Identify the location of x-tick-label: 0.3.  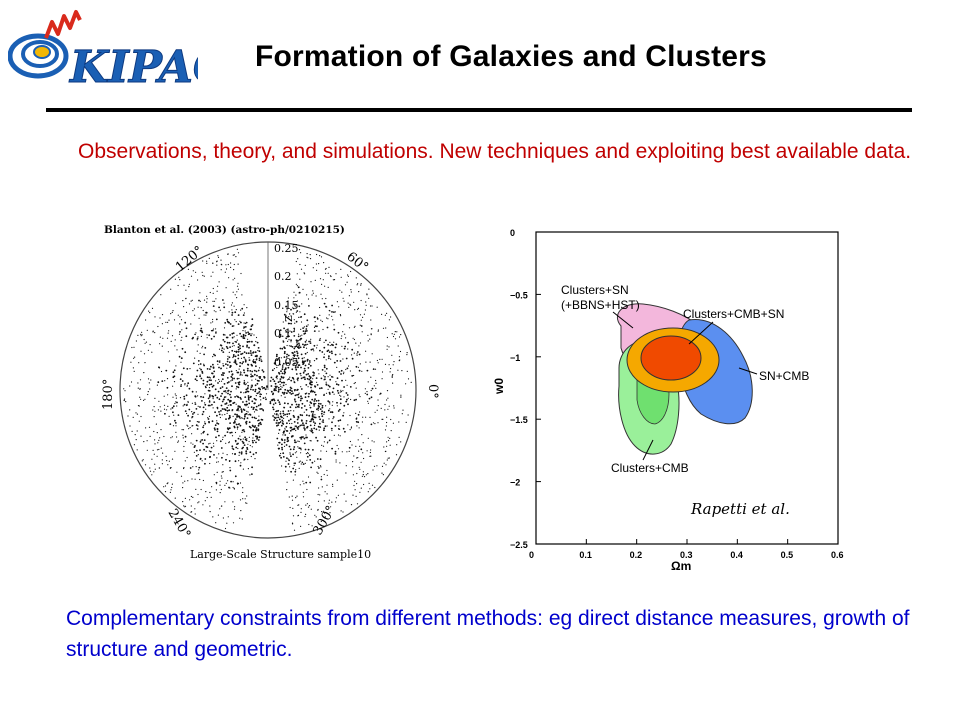
(686, 555).